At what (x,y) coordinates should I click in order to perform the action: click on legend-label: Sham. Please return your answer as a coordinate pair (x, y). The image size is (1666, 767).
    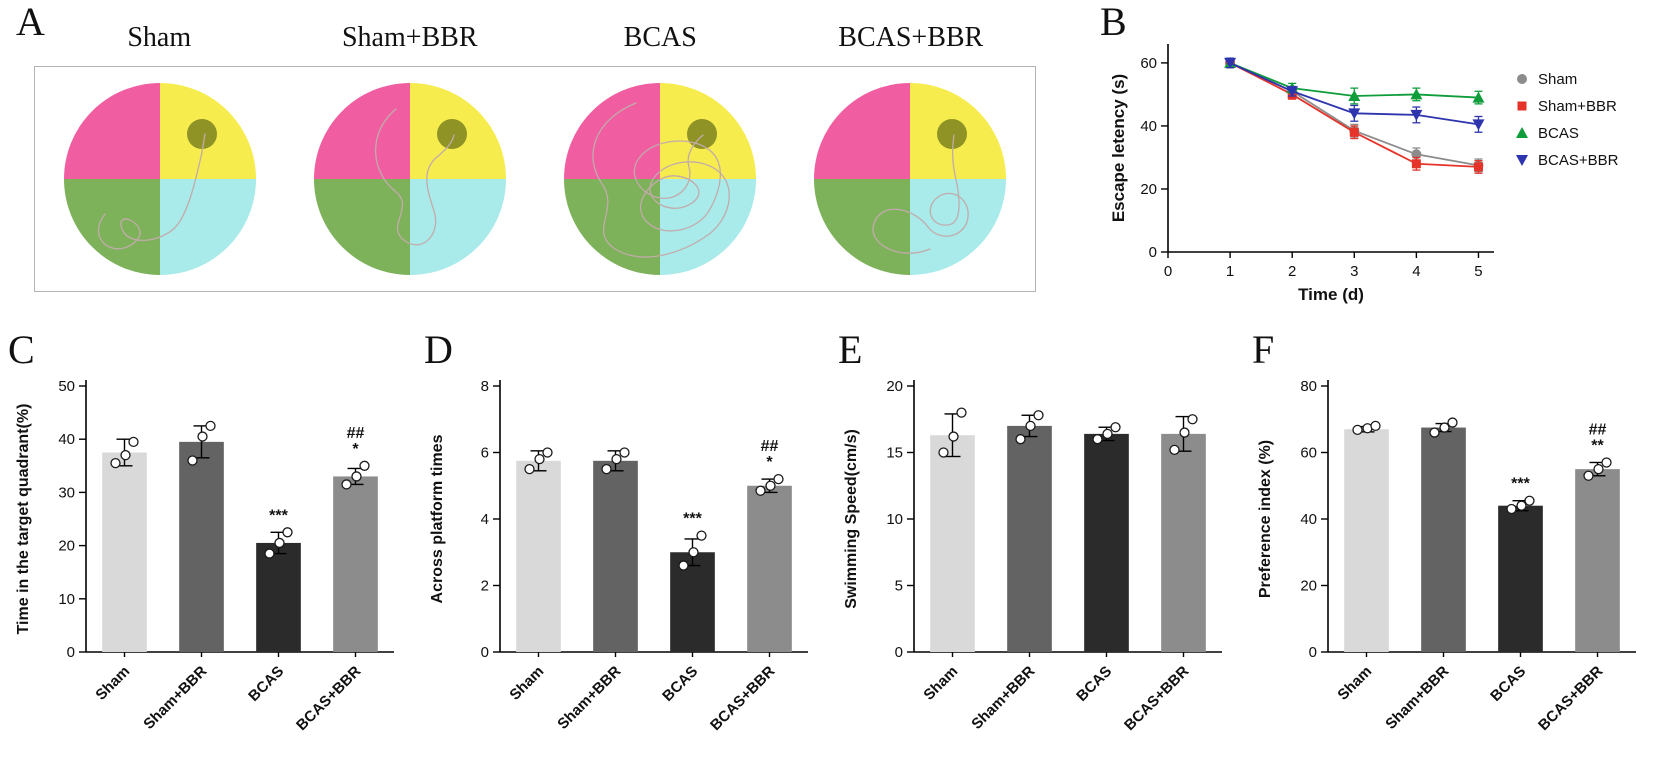
    Looking at the image, I should click on (1557, 79).